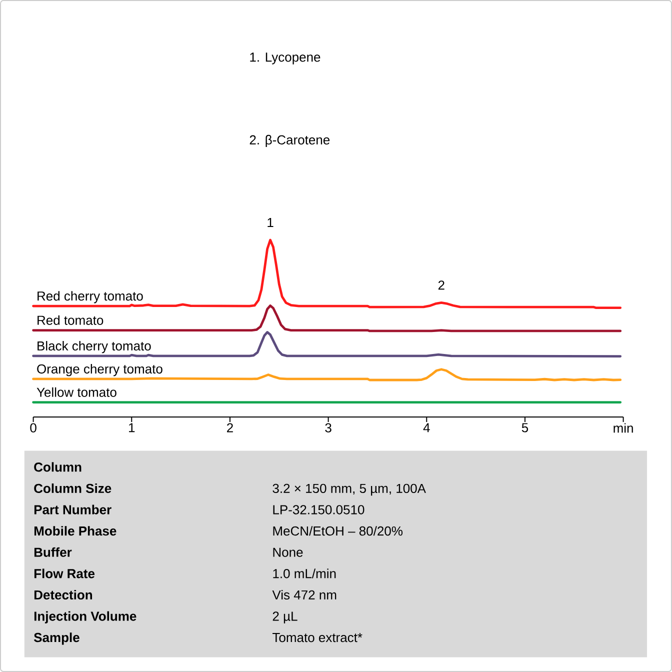 This screenshot has width=672, height=672. Describe the element at coordinates (285, 618) in the screenshot. I see `text: 2 µL` at that location.